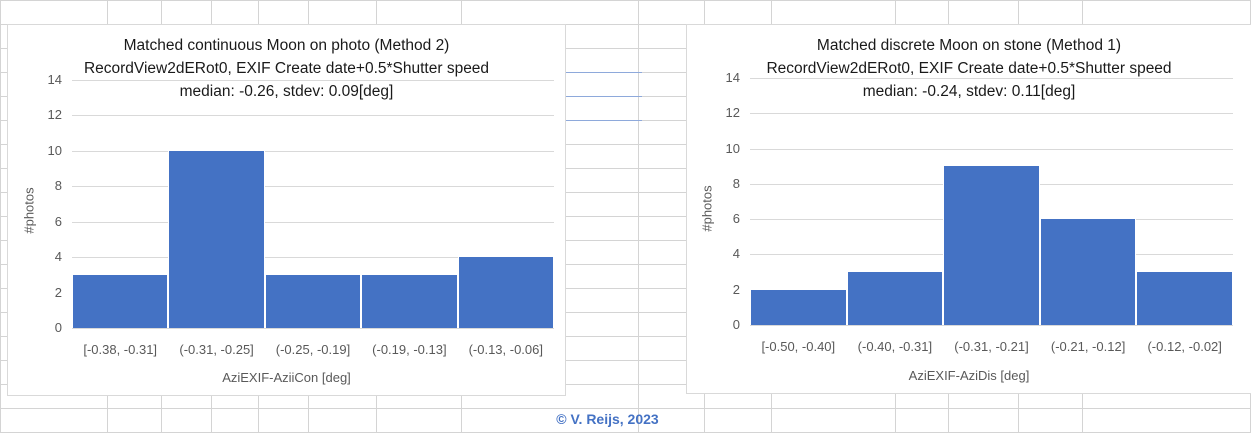 This screenshot has height=433, width=1251. What do you see at coordinates (895, 346) in the screenshot?
I see `x-tick-label: (-0.40, -0.31]` at bounding box center [895, 346].